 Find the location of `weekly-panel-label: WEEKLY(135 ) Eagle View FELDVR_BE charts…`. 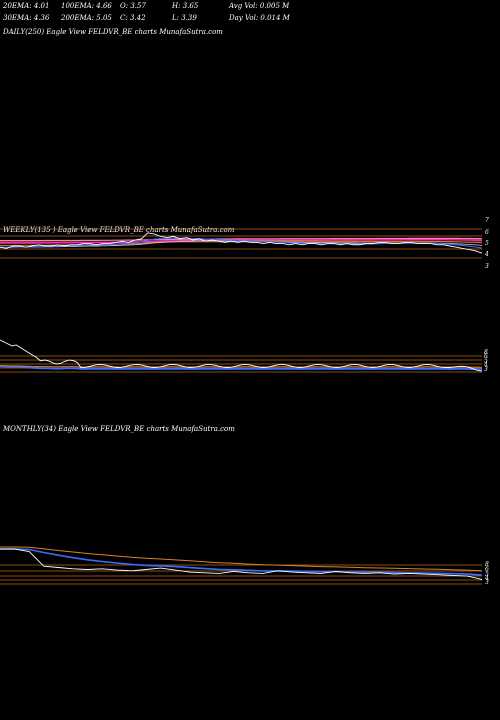

weekly-panel-label: WEEKLY(135 ) Eagle View FELDVR_BE charts… is located at coordinates (119, 230).